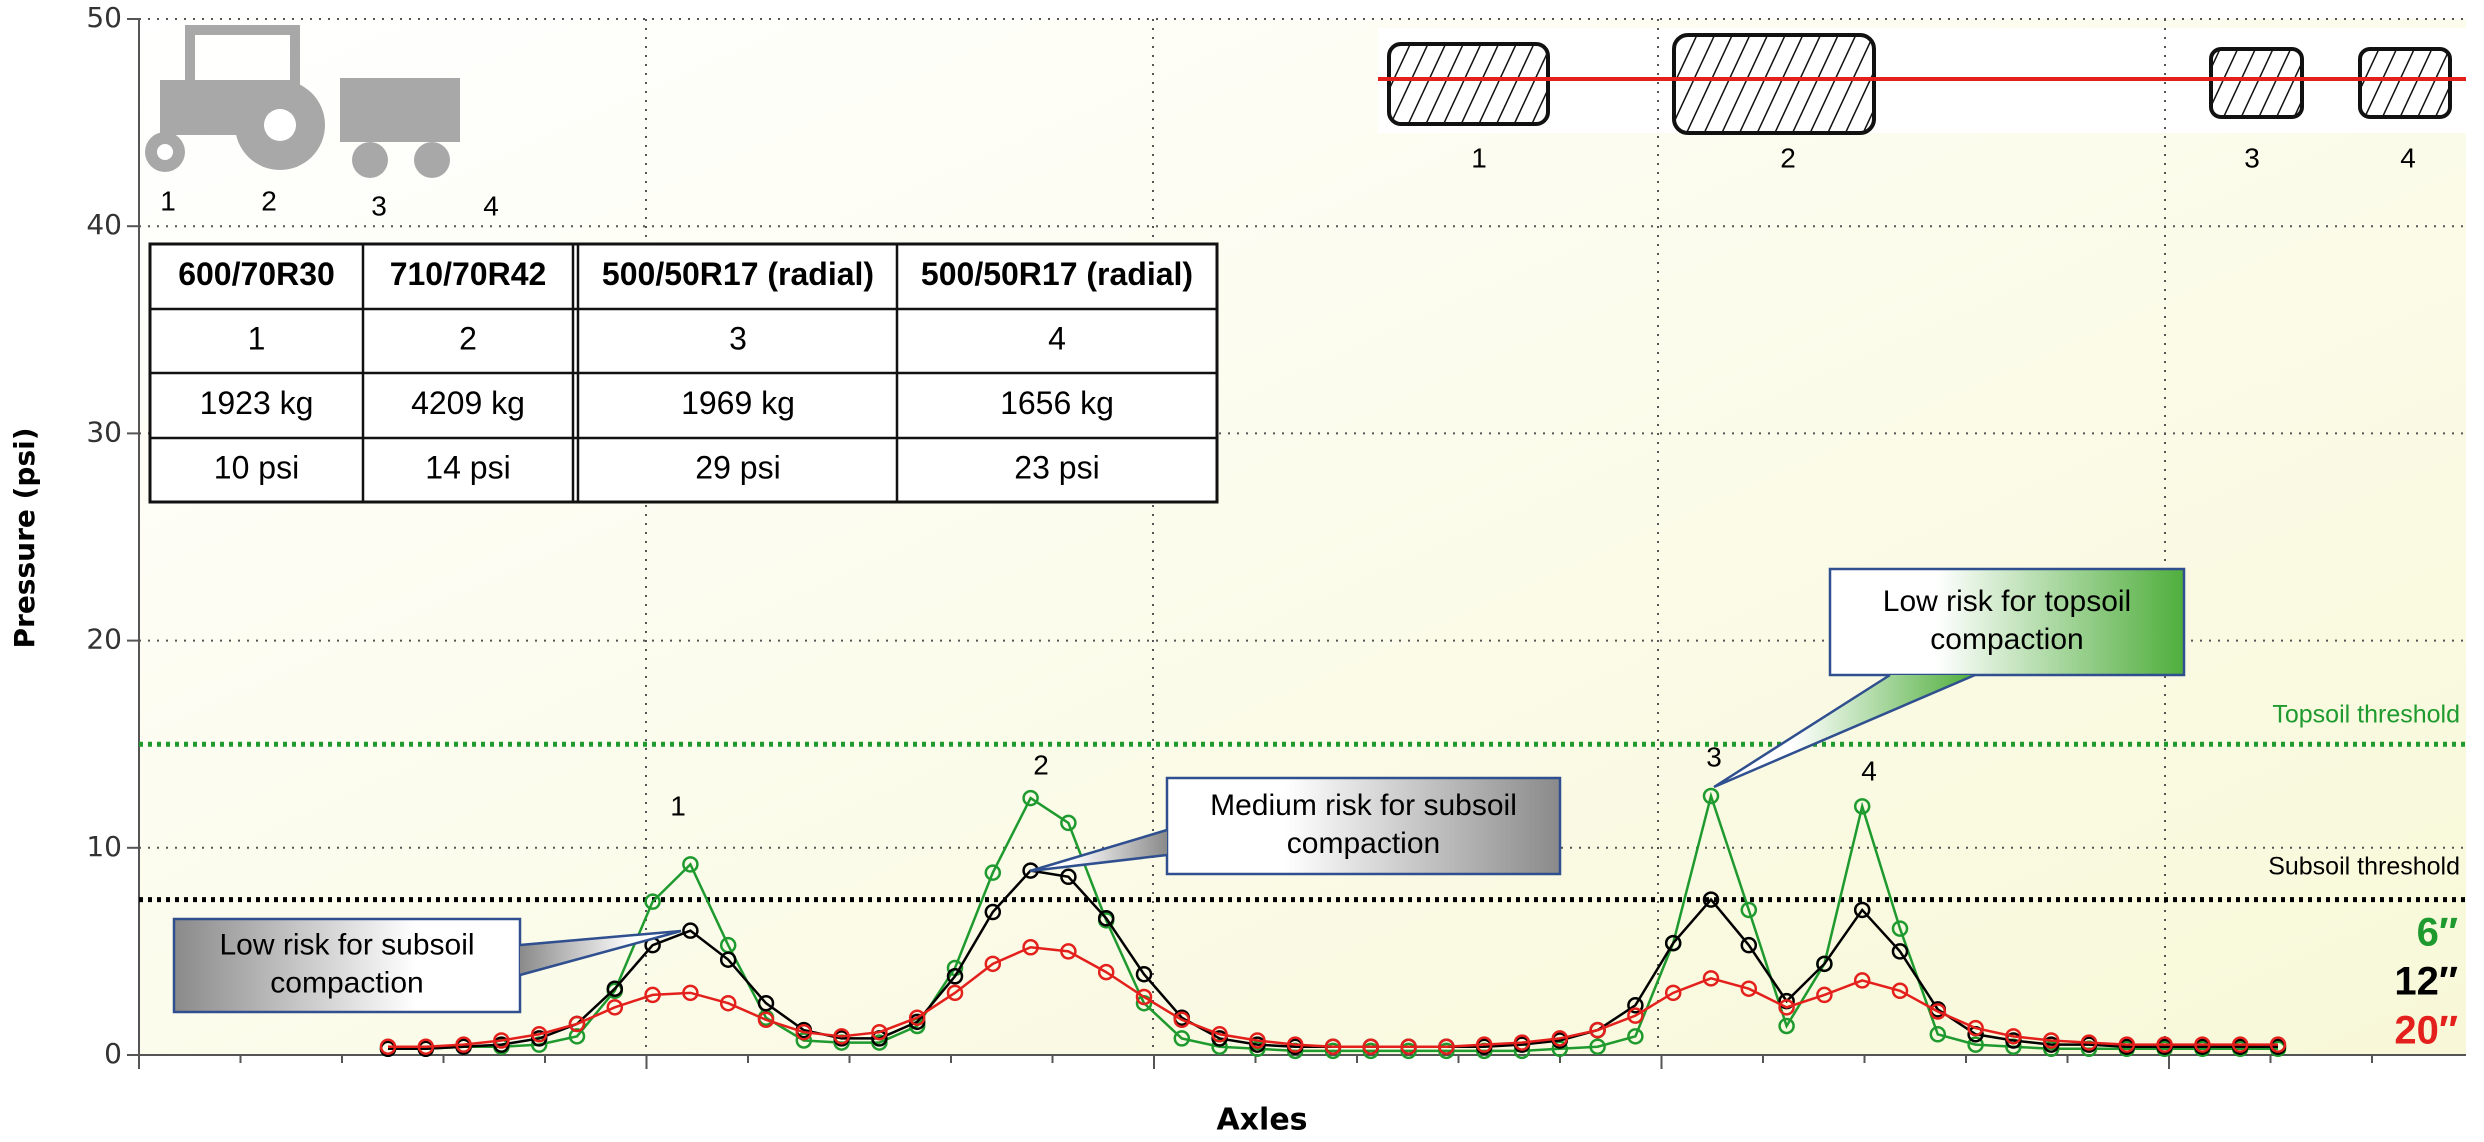  Describe the element at coordinates (468, 274) in the screenshot. I see `table-cell: 710/70R42` at that location.